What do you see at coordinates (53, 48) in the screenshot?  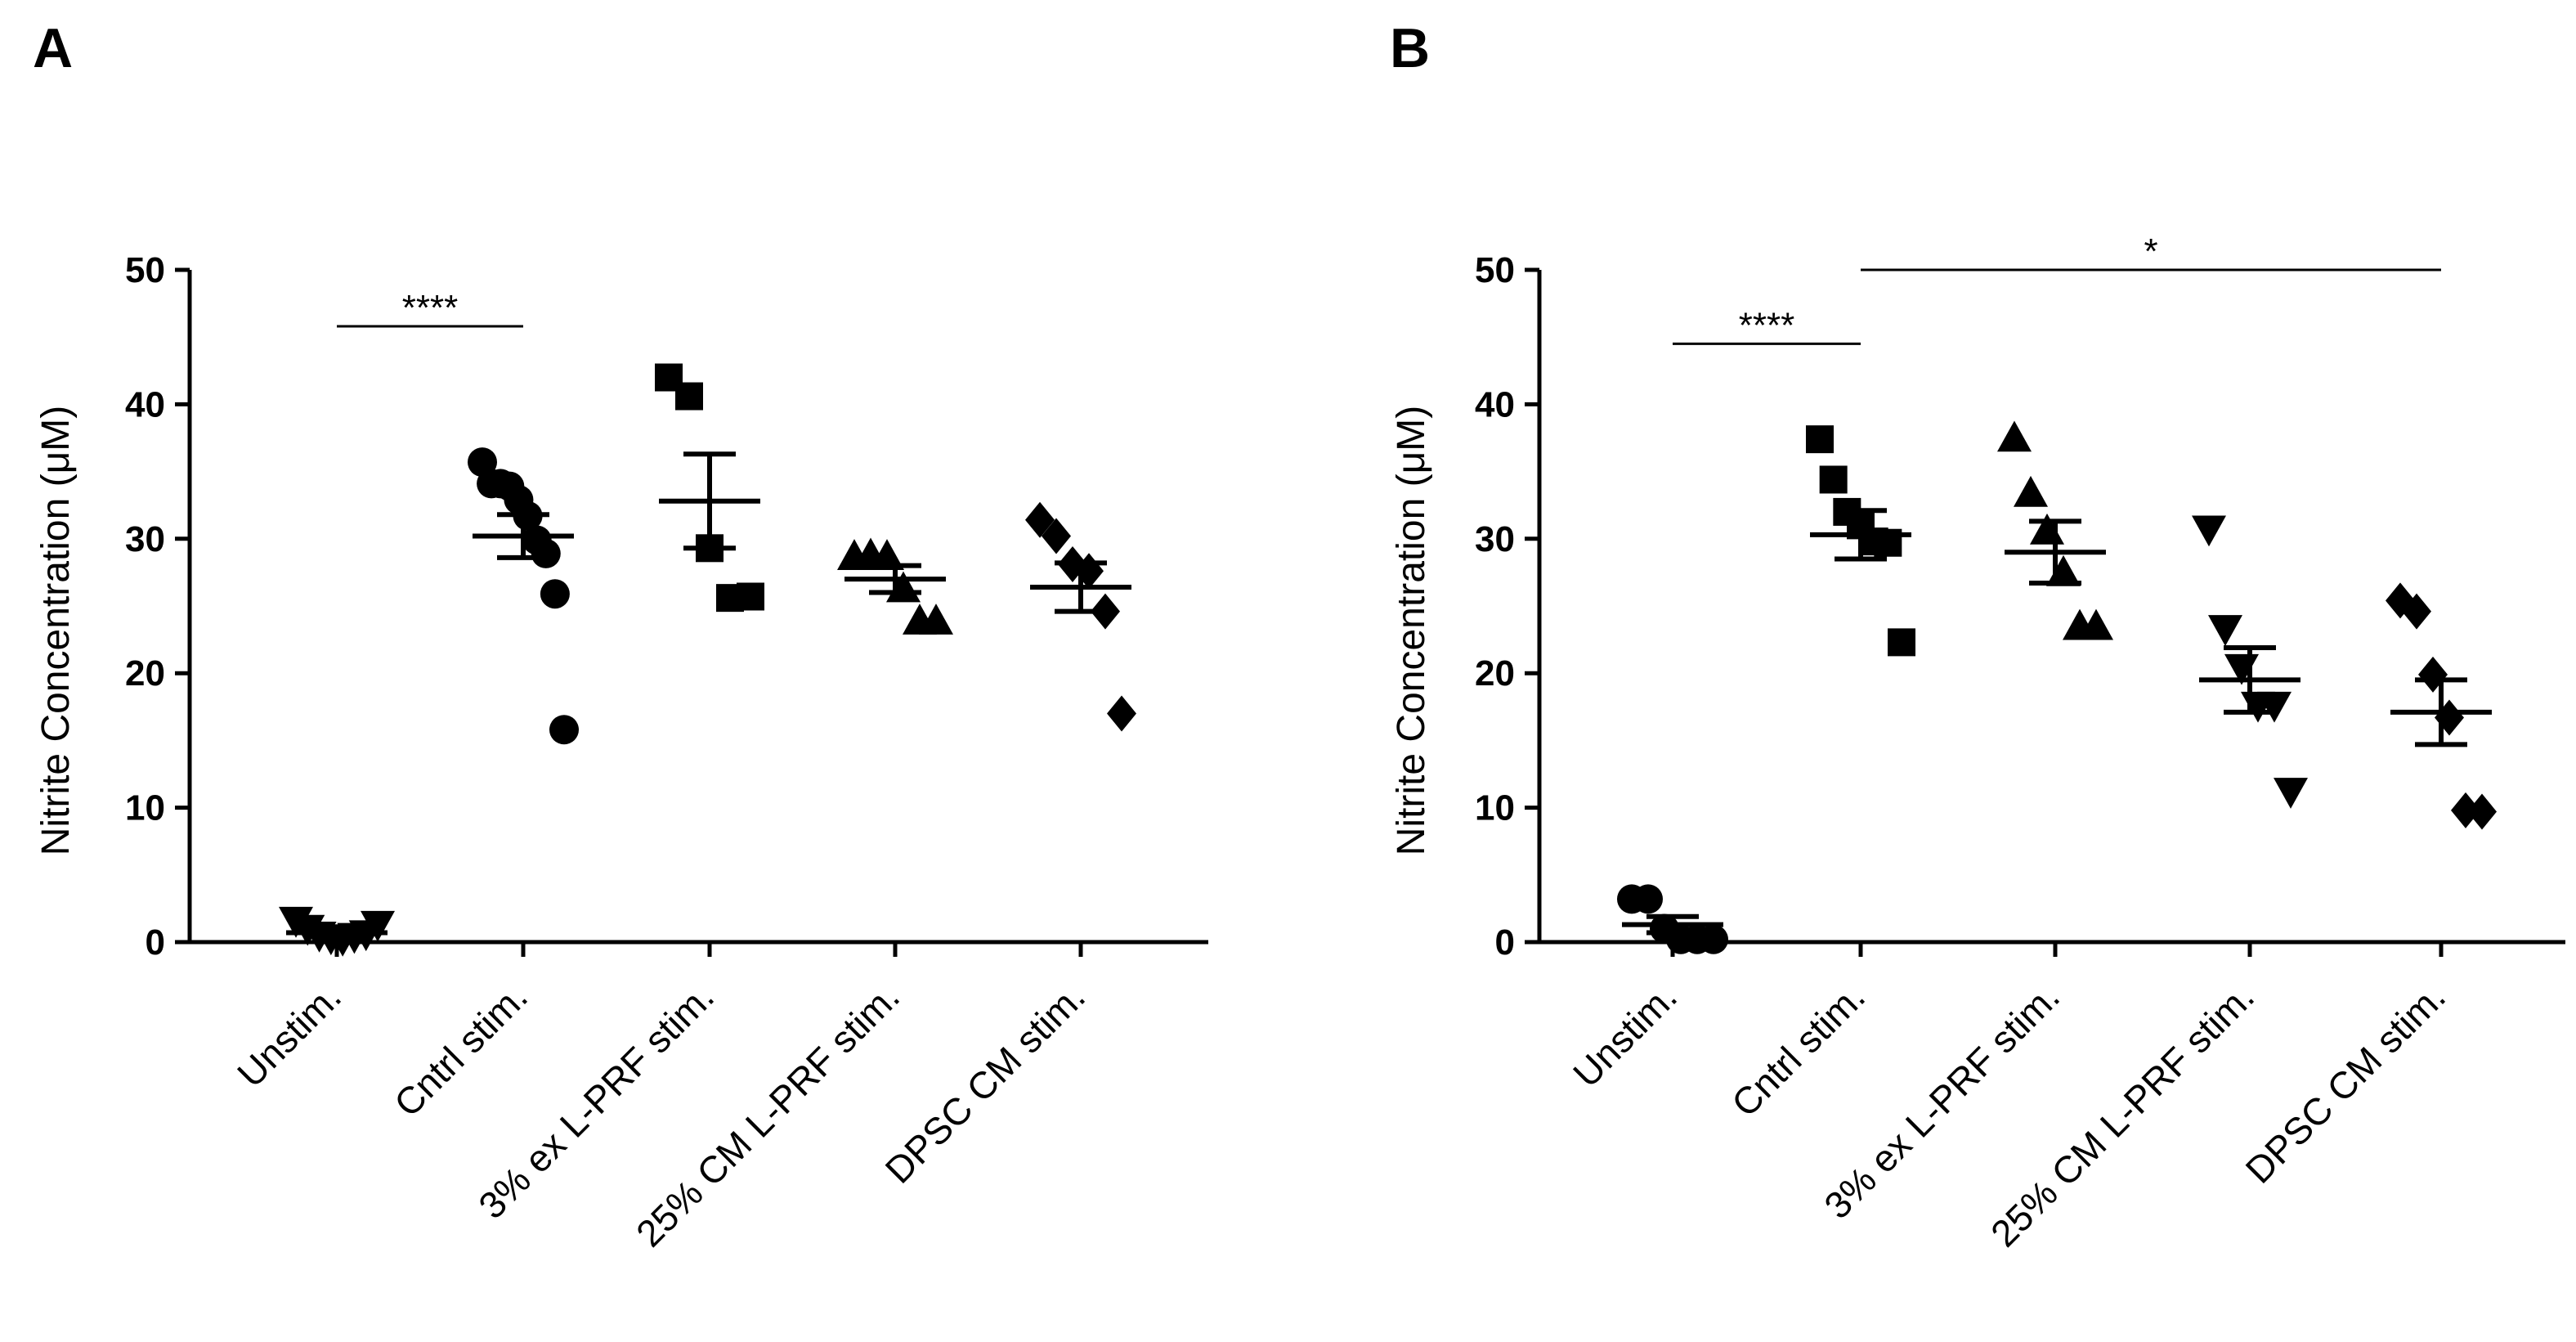 I see `panel-label: A` at bounding box center [53, 48].